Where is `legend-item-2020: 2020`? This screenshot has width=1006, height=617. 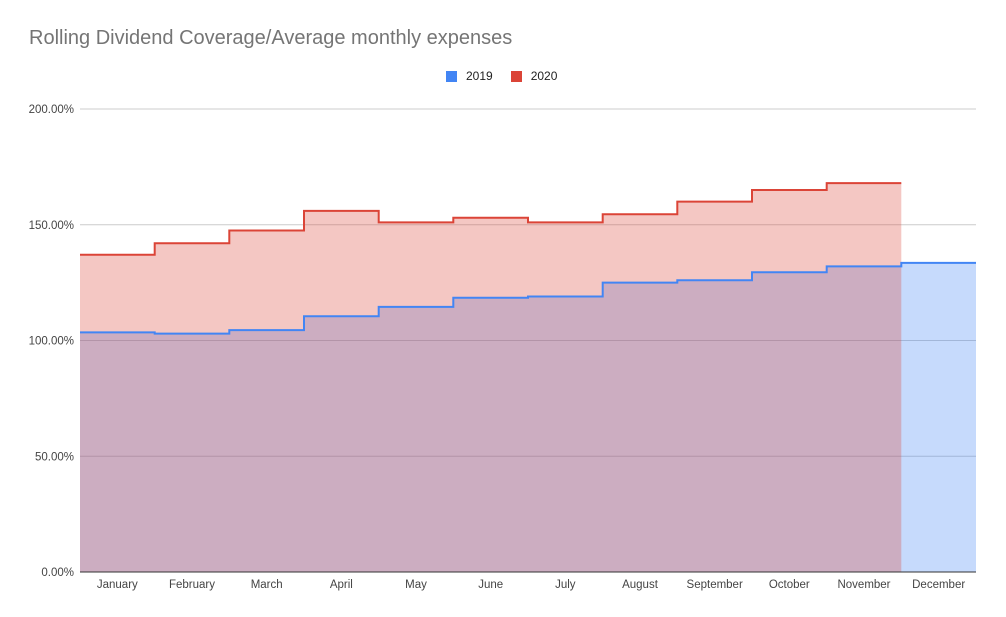
legend-item-2020: 2020 is located at coordinates (534, 76).